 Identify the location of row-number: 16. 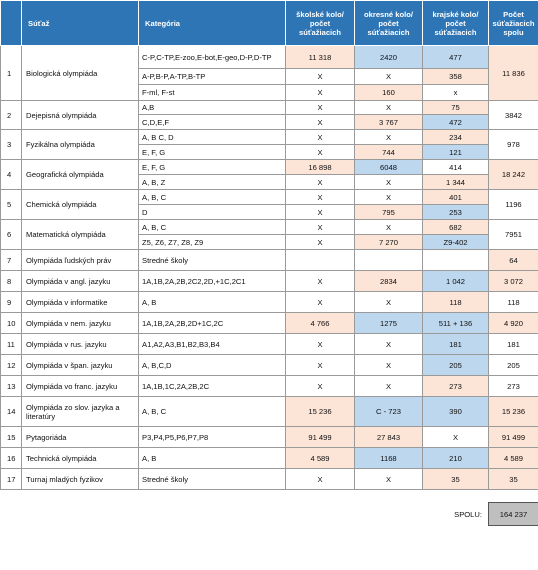
(11, 458).